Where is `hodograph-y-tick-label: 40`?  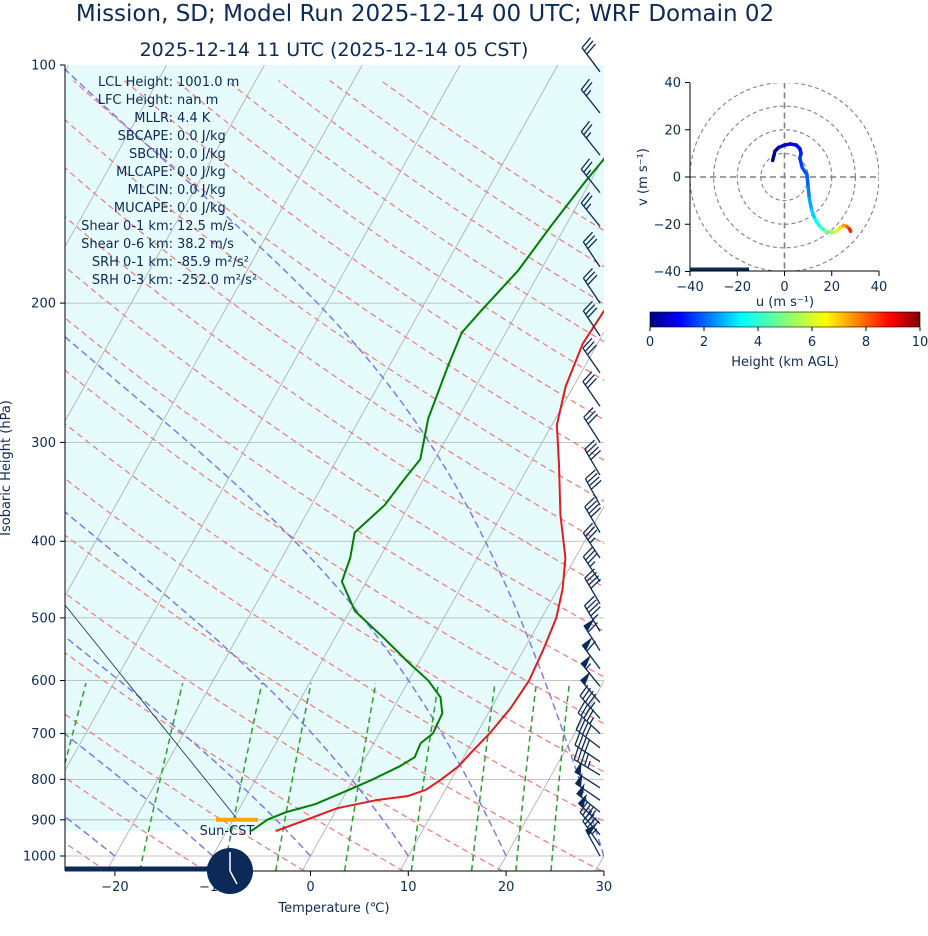
hodograph-y-tick-label: 40 is located at coordinates (672, 83).